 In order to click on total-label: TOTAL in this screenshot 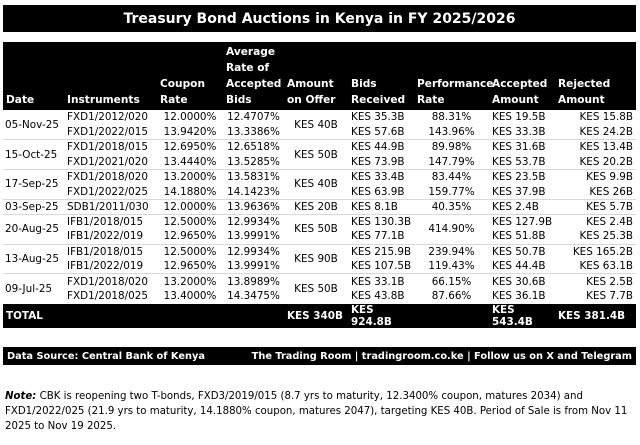, I will do `click(143, 315)`.